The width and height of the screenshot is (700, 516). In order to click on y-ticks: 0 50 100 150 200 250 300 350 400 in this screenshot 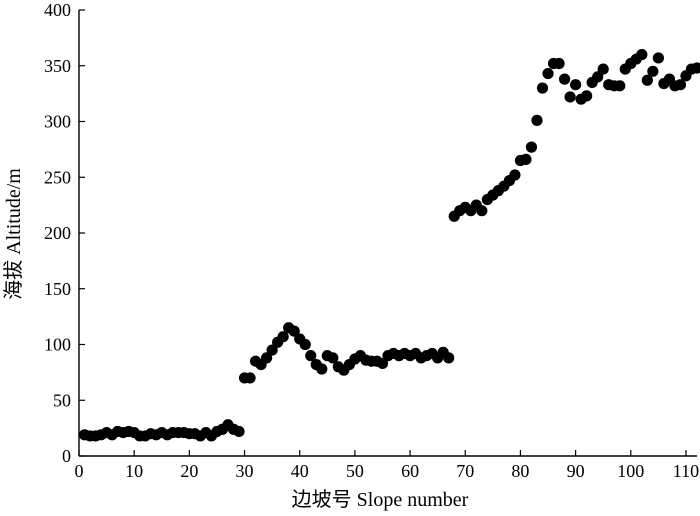, I will do `click(64, 233)`.